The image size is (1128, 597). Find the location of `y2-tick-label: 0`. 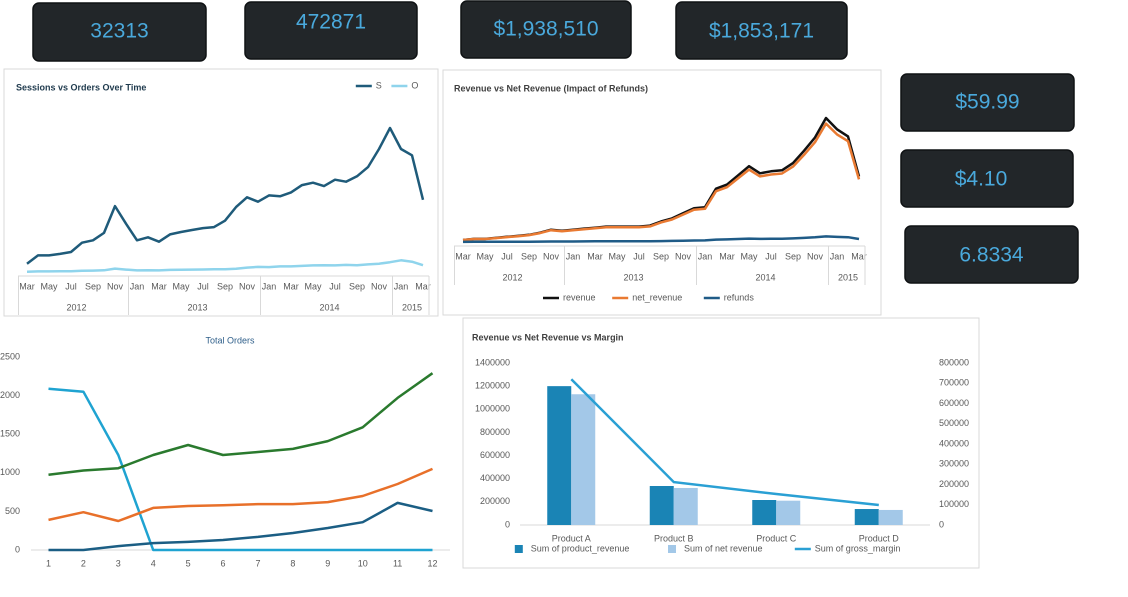

y2-tick-label: 0 is located at coordinates (941, 524).